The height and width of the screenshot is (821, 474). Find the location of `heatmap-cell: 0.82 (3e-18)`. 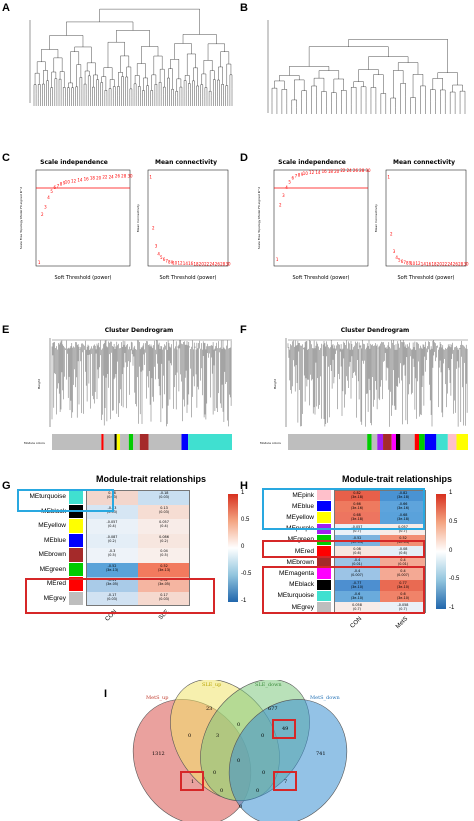

heatmap-cell: 0.82 (3e-18) is located at coordinates (357, 496).